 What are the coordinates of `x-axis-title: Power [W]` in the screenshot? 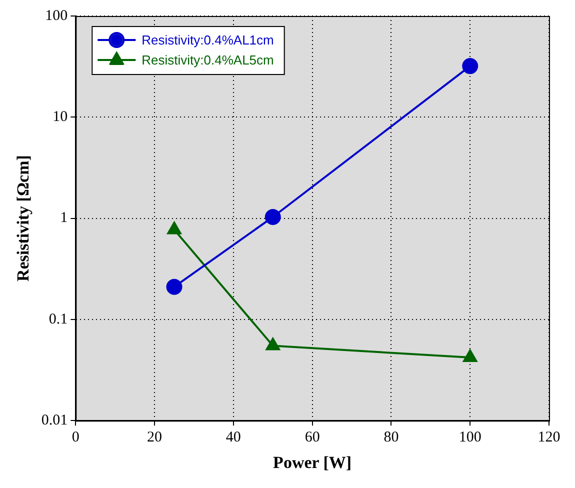 It's located at (312, 462).